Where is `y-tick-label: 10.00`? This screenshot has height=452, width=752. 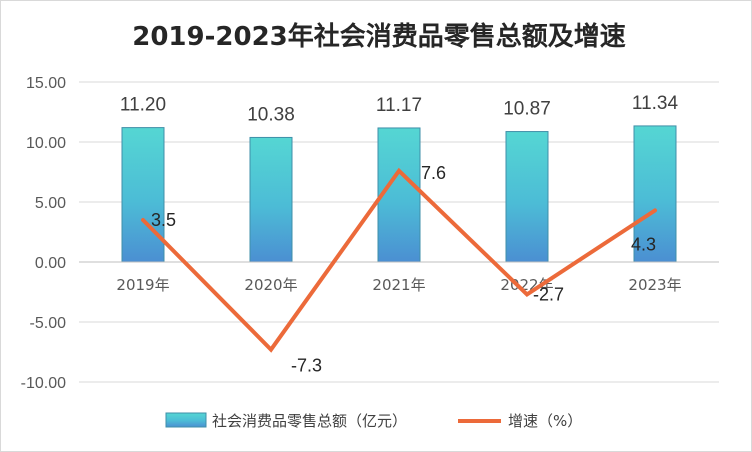 y-tick-label: 10.00 is located at coordinates (46, 143).